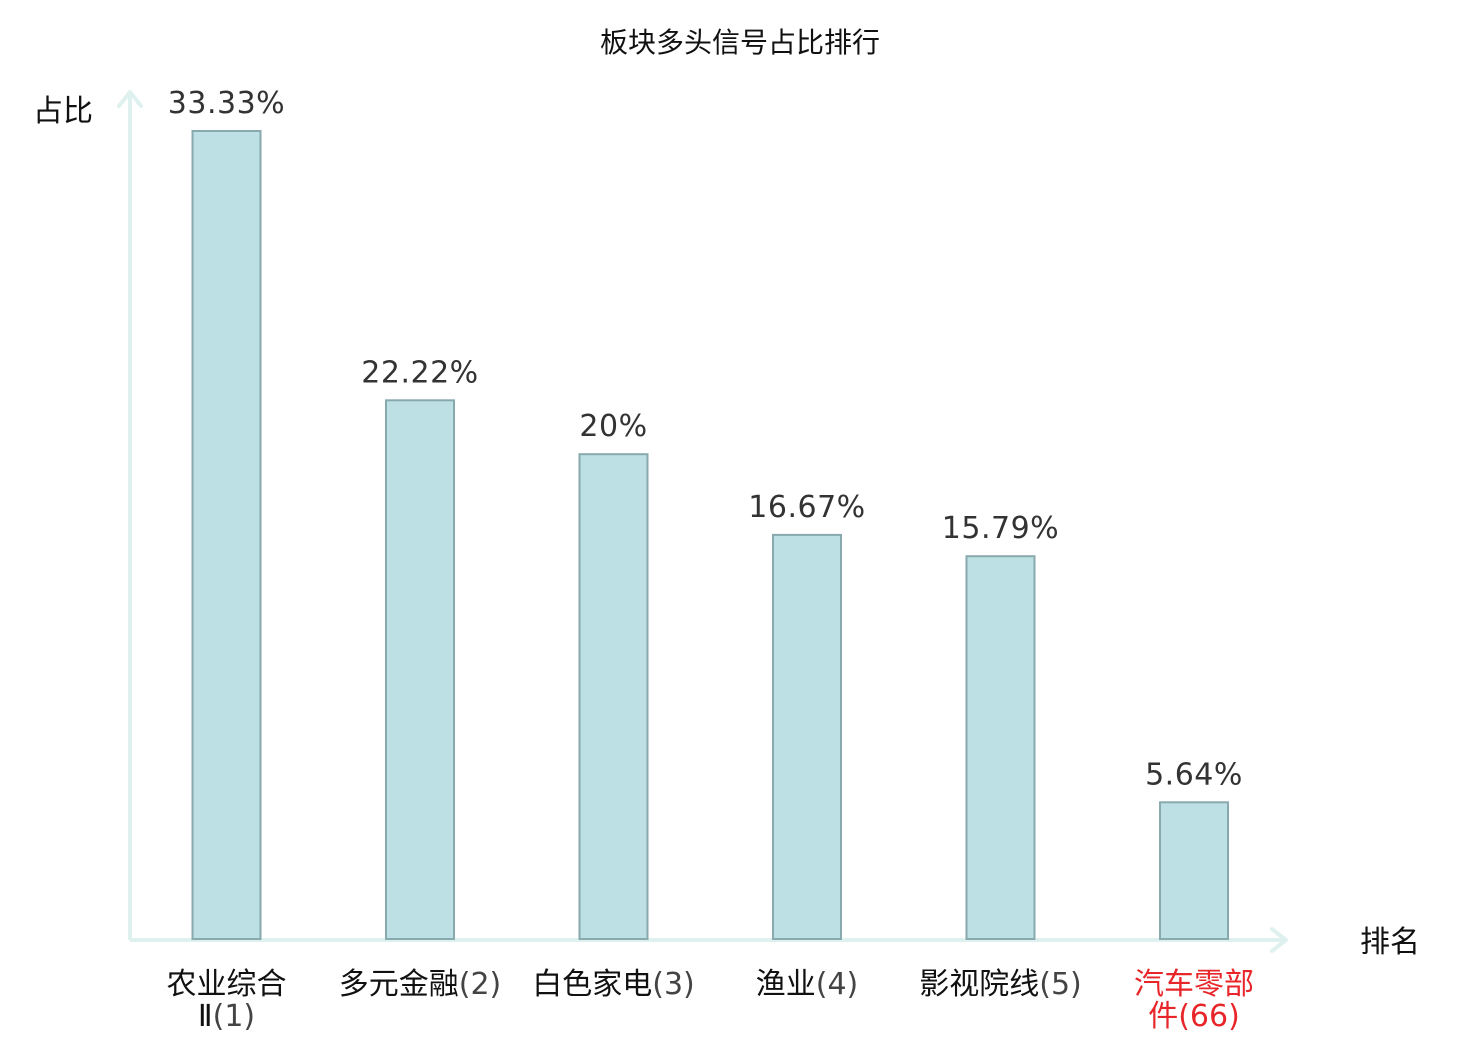 The height and width of the screenshot is (1040, 1480). Describe the element at coordinates (227, 984) in the screenshot. I see `category-name: 农业综合` at that location.